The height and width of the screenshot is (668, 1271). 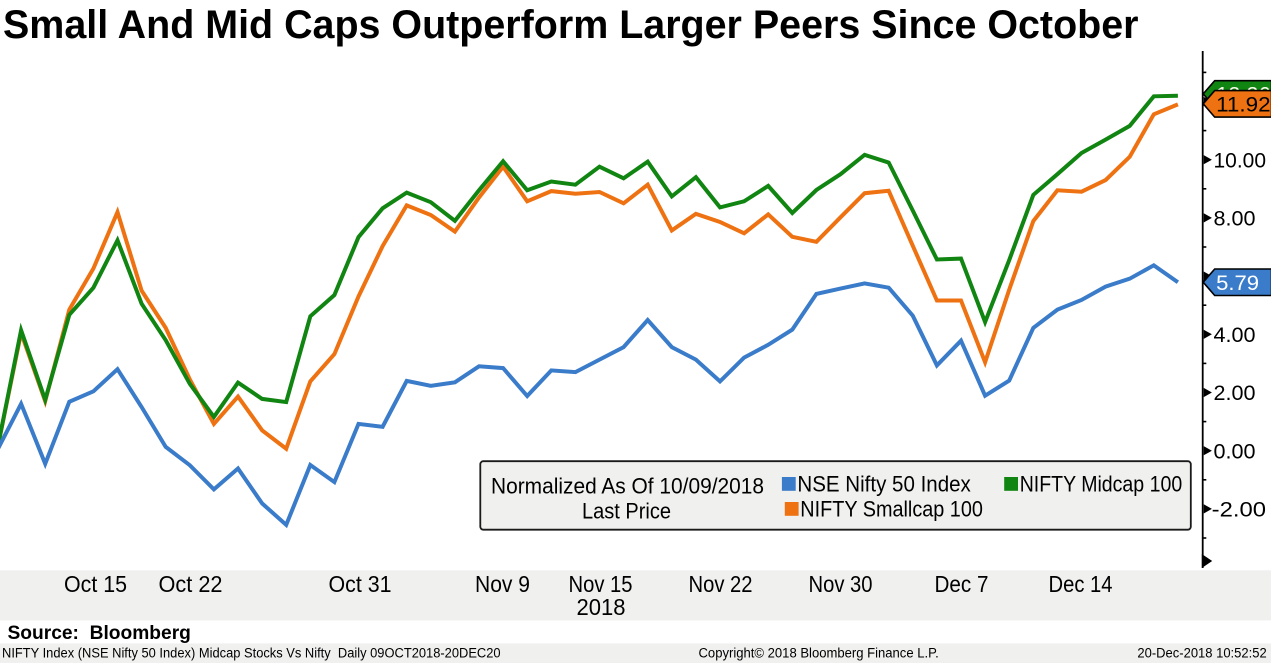 I want to click on svg-text: Last Price, so click(x=626, y=510).